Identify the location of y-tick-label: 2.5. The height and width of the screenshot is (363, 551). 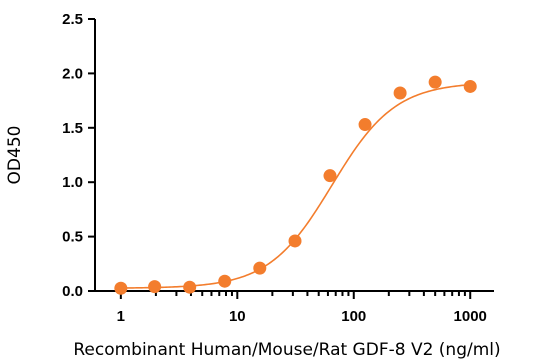
(72, 19).